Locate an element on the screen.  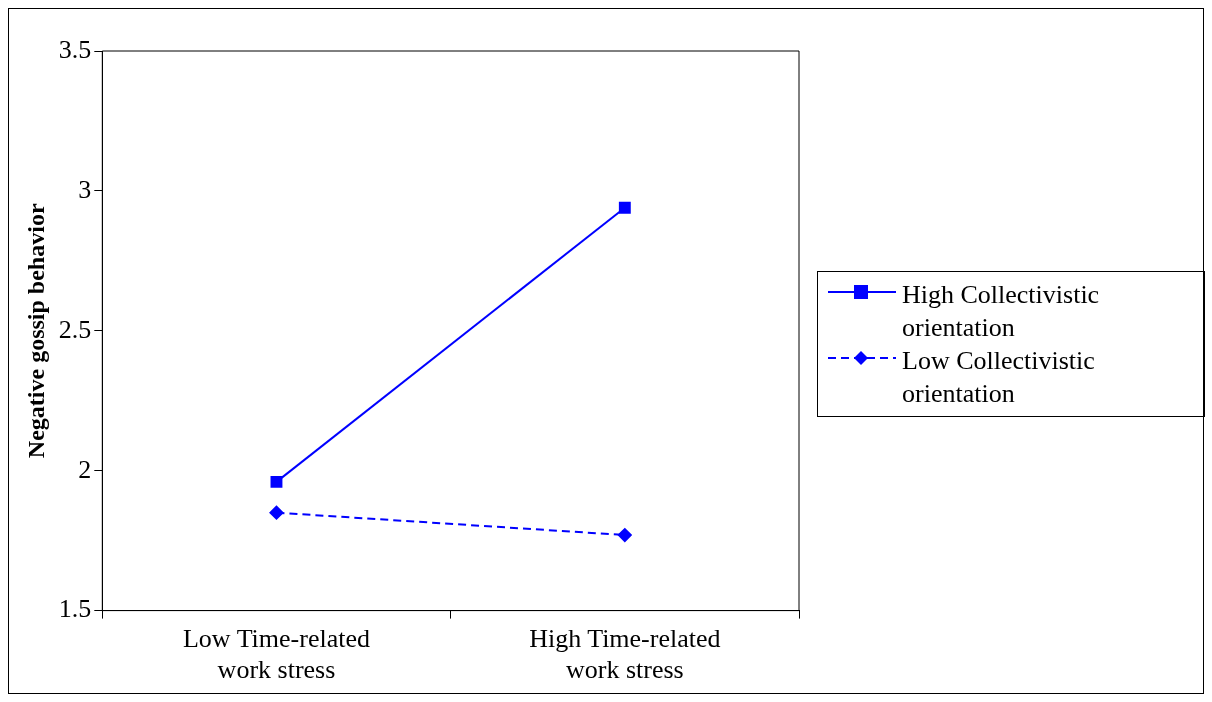
y-axis-title: Negative gossip behavior is located at coordinates (35, 331).